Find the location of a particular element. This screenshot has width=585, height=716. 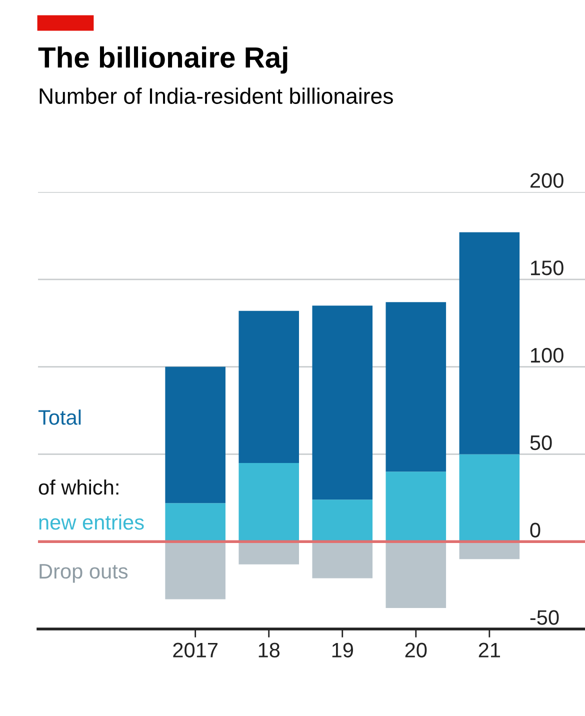

text: Total is located at coordinates (59, 417).